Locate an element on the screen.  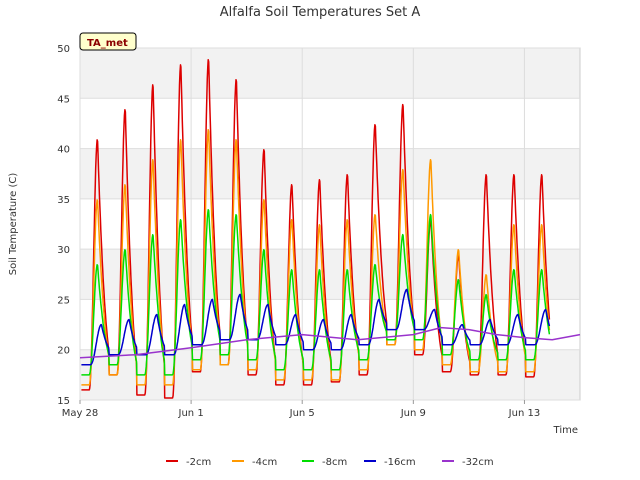
station-label-frame is located at coordinates (108, 41).